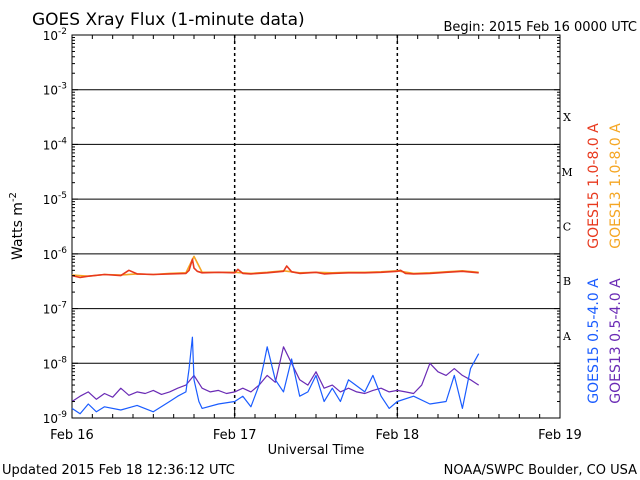 The image size is (640, 480). Describe the element at coordinates (567, 117) in the screenshot. I see `flare-class-x: X` at that location.